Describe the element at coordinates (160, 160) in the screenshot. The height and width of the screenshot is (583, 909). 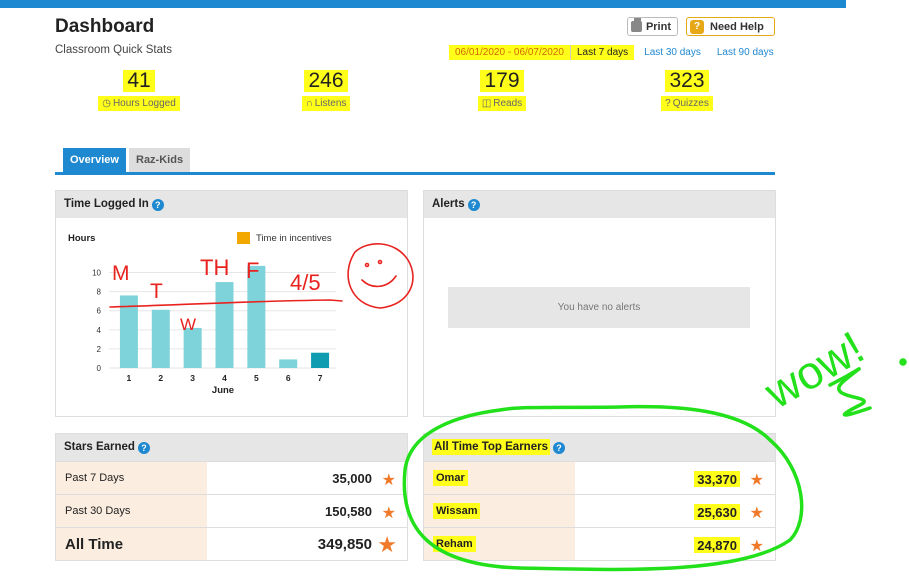
I see `tab-raz-kids: Raz-Kids` at that location.